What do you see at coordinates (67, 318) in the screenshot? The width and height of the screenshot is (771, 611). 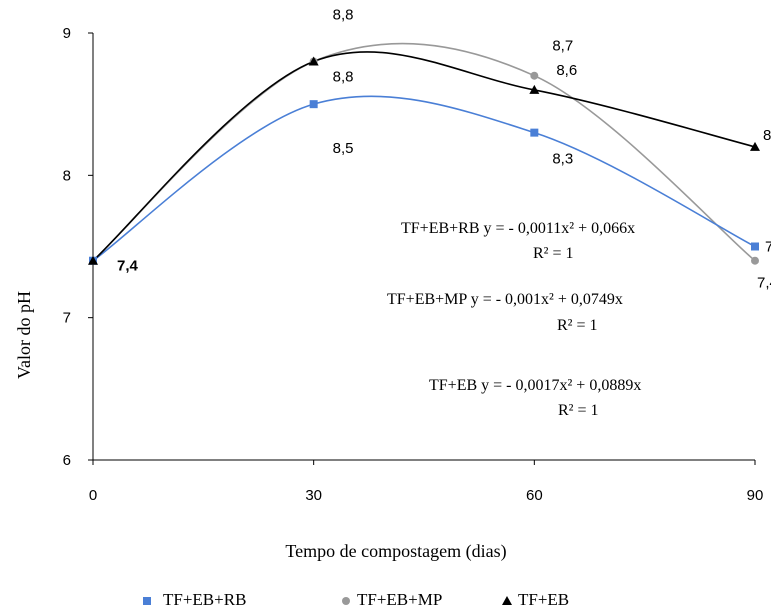 I see `y-tick-label: 7` at bounding box center [67, 318].